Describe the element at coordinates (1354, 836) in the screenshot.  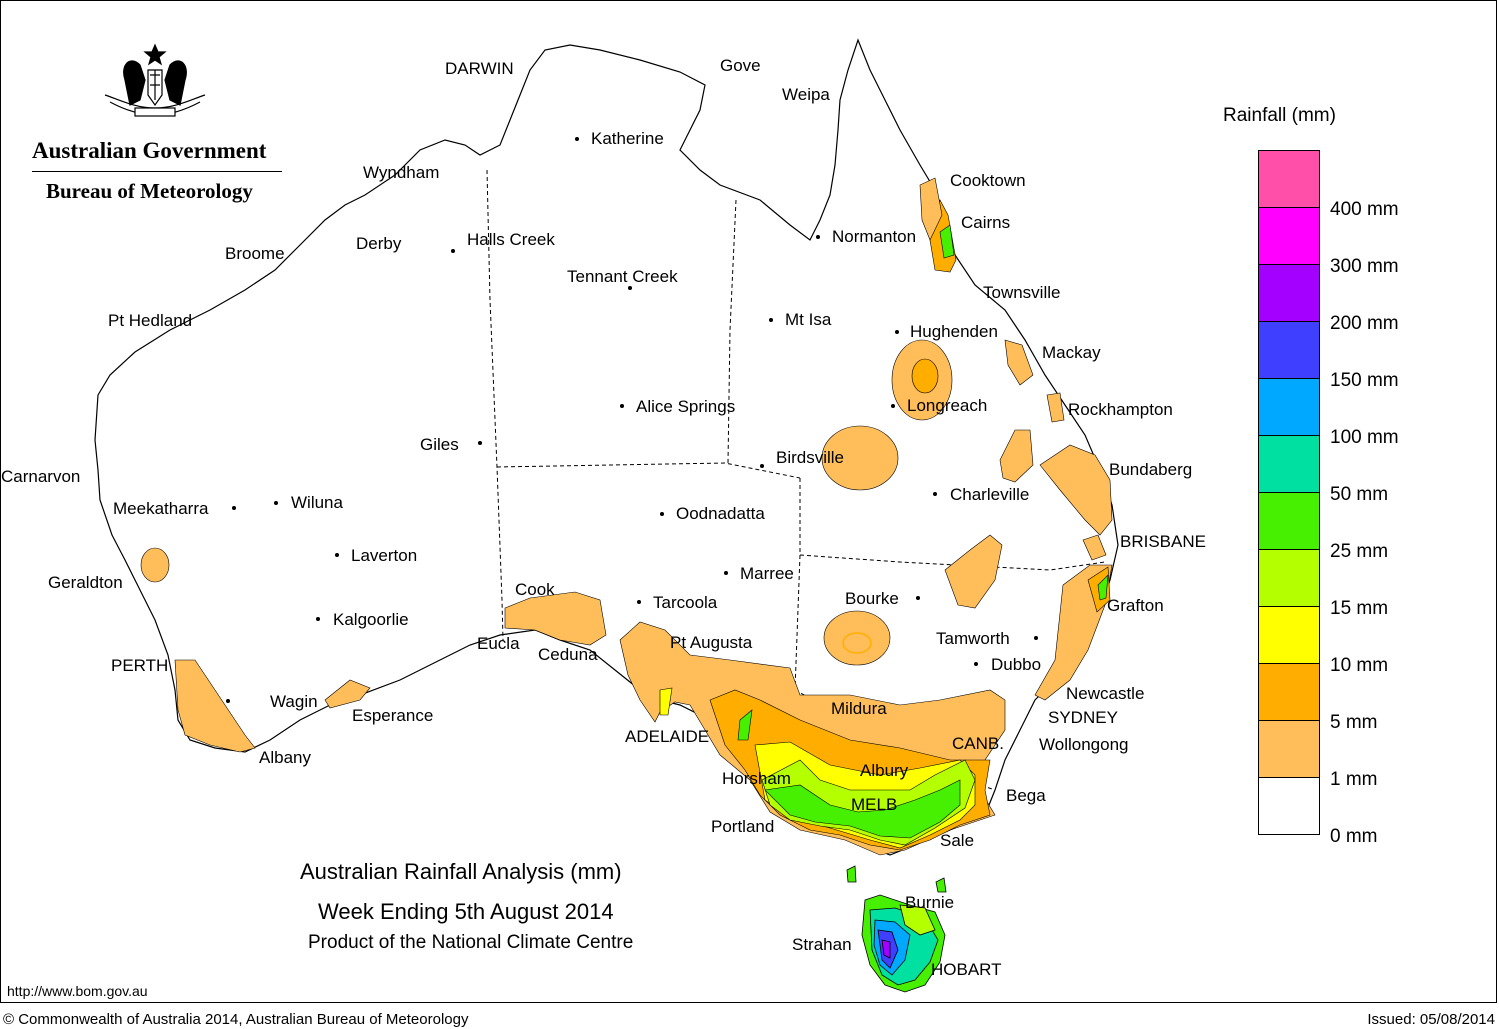
I see `legend-label: 0 mm` at that location.